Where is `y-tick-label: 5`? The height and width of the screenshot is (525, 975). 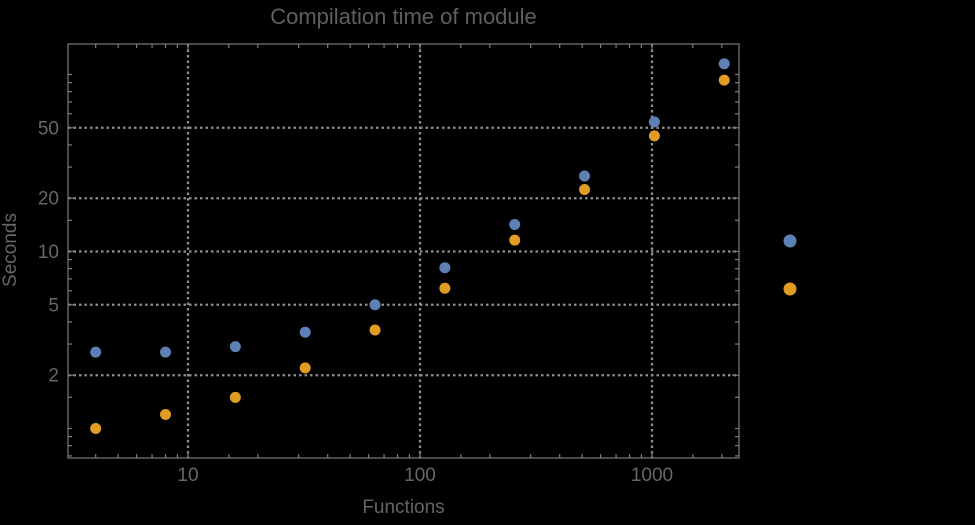
y-tick-label: 5 is located at coordinates (53, 305).